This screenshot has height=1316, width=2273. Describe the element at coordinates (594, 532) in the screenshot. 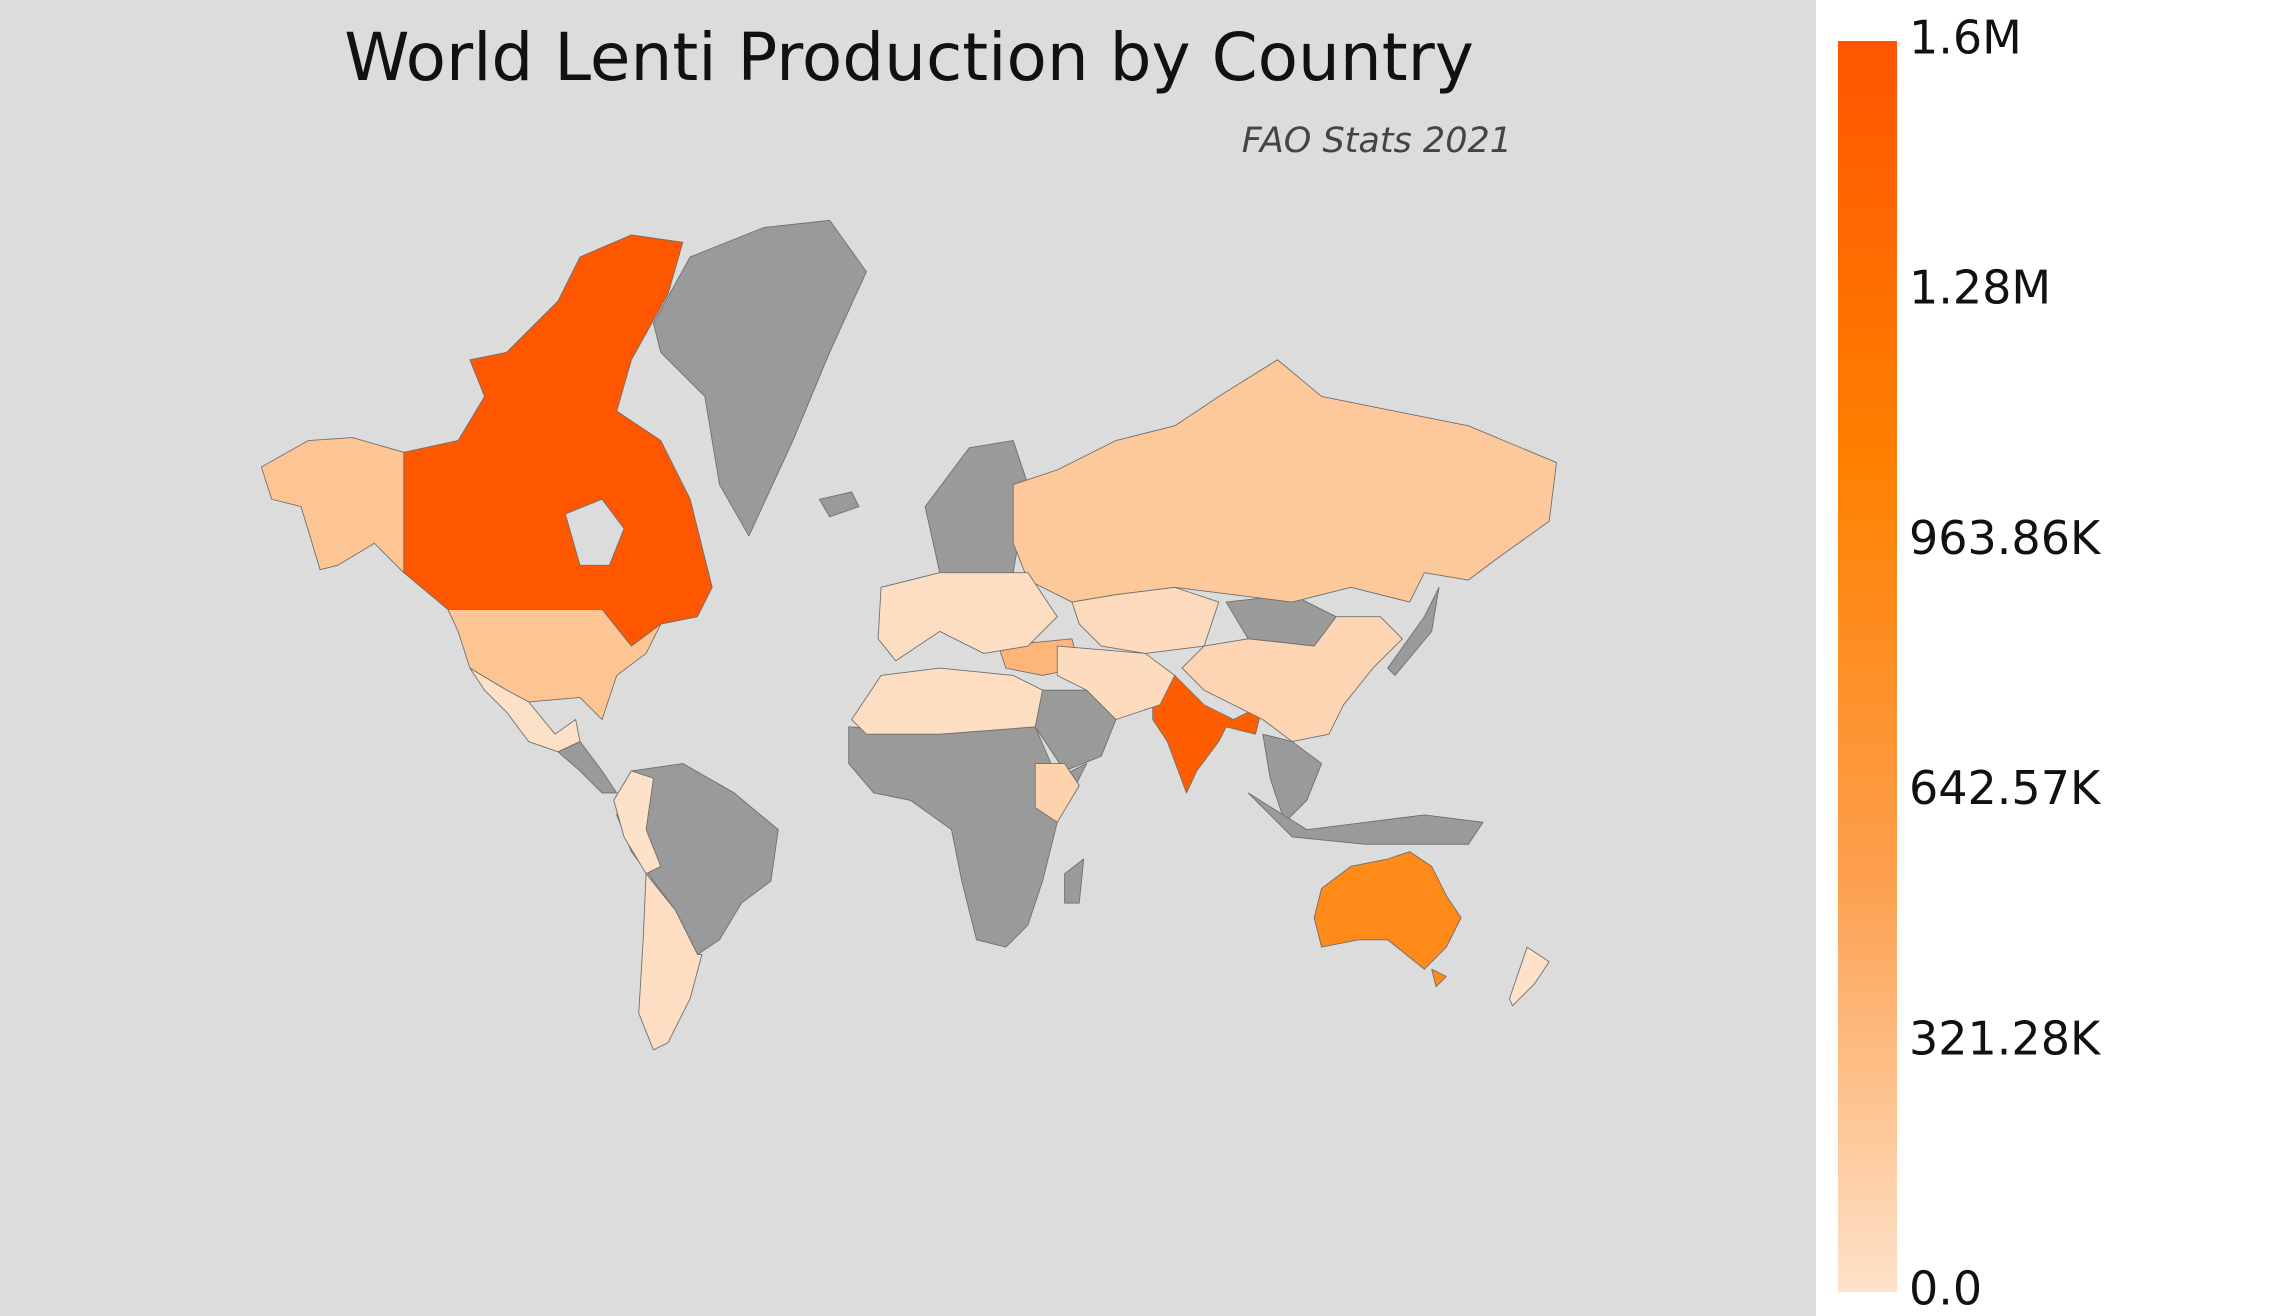

I see `hudson-bay` at that location.